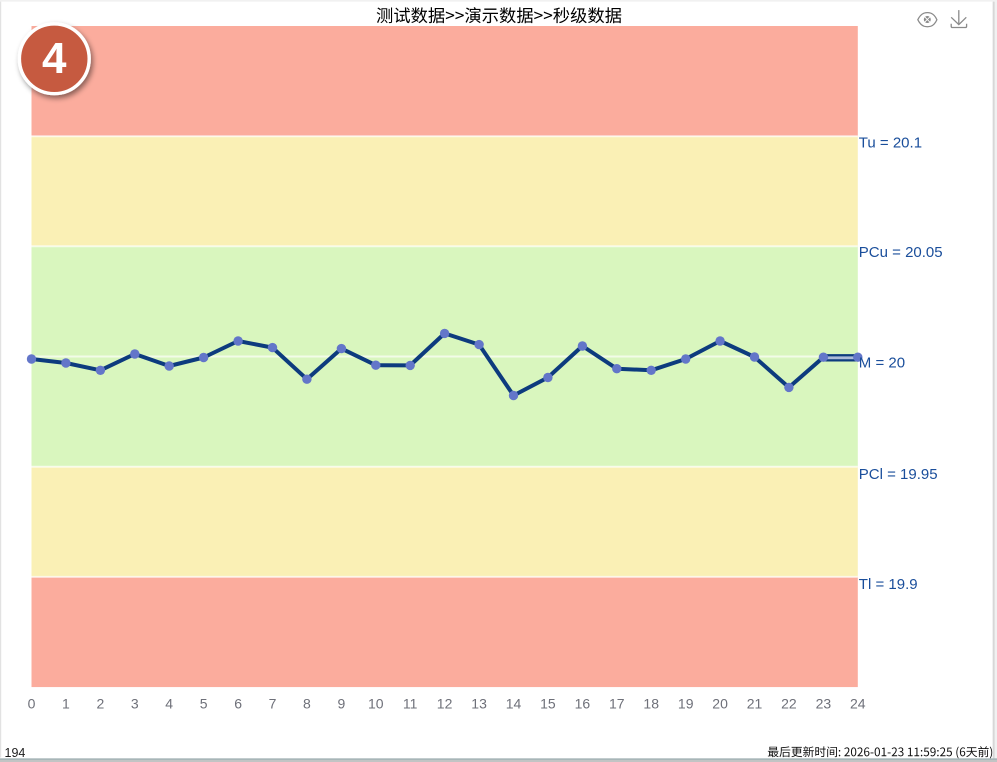 The height and width of the screenshot is (762, 997). What do you see at coordinates (583, 704) in the screenshot?
I see `svg-text: 16` at bounding box center [583, 704].